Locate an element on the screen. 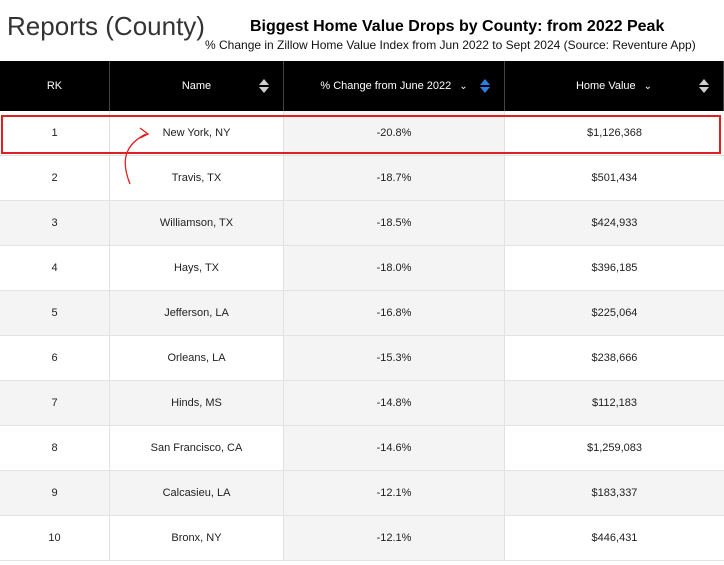 The image size is (724, 565). change-cell: -16.8% is located at coordinates (394, 313).